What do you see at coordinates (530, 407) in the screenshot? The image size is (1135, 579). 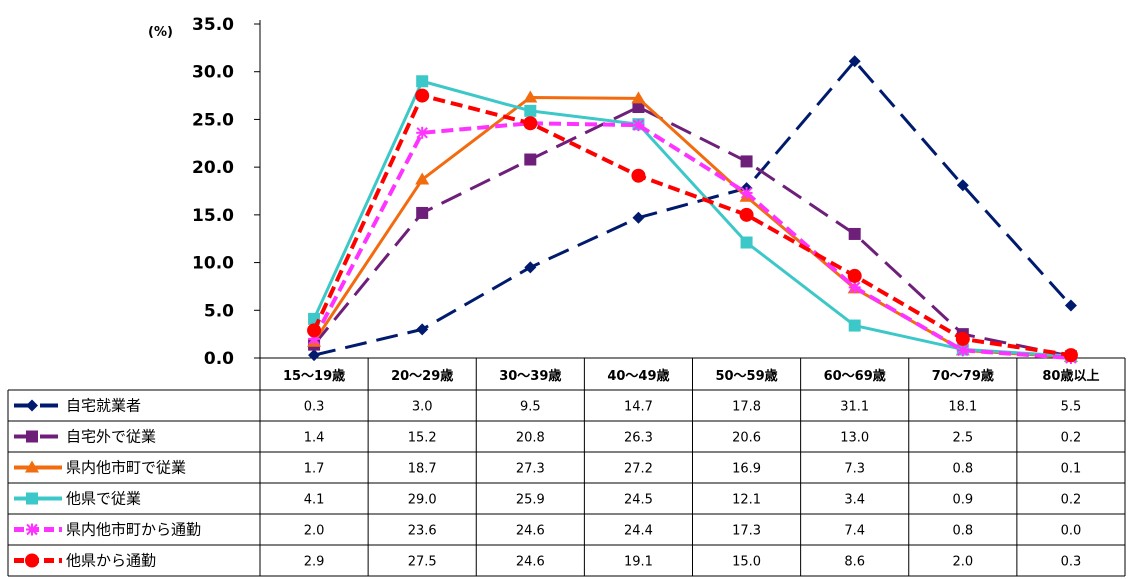 I see `table-cell-value: 9.5` at bounding box center [530, 407].